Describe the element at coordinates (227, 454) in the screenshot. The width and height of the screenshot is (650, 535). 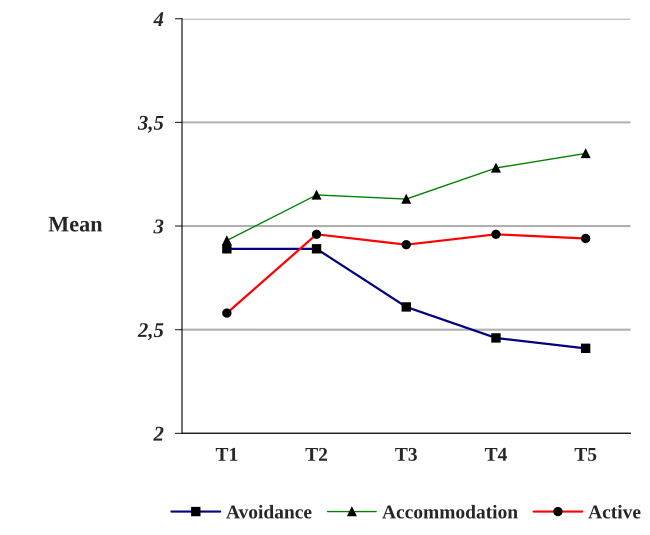
I see `x-tick-label: T1` at that location.